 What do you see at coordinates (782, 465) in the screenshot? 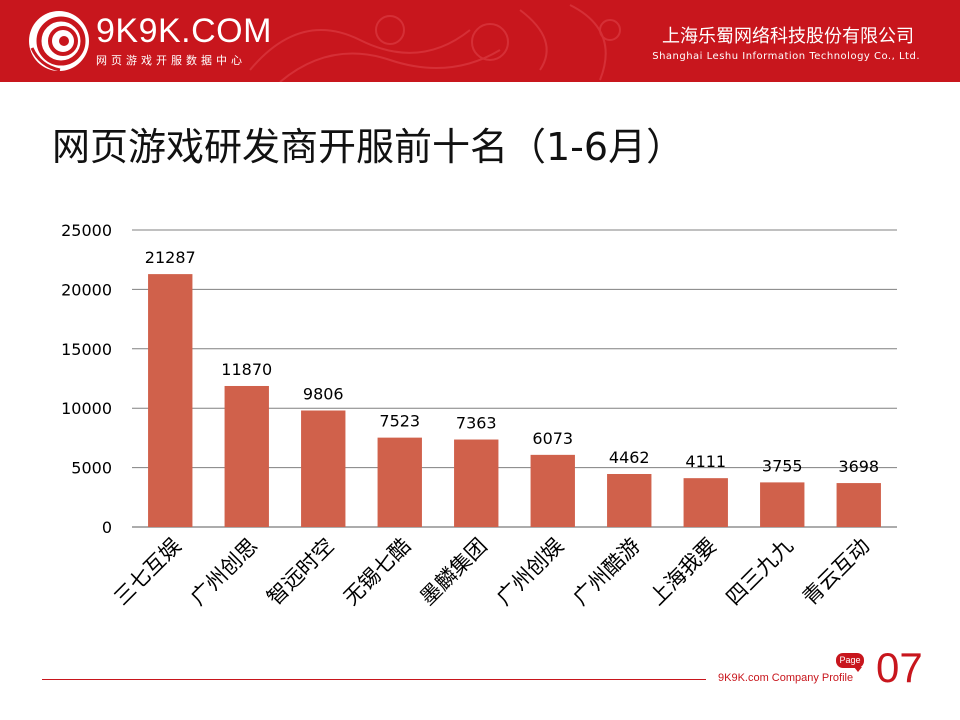
I see `data-label: 3755` at bounding box center [782, 465].